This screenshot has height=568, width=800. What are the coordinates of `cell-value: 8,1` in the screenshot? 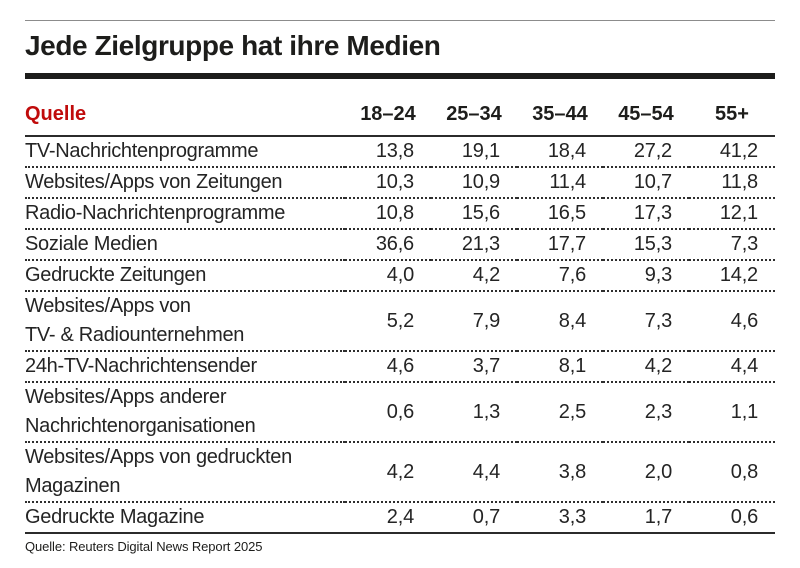 It's located at (560, 367).